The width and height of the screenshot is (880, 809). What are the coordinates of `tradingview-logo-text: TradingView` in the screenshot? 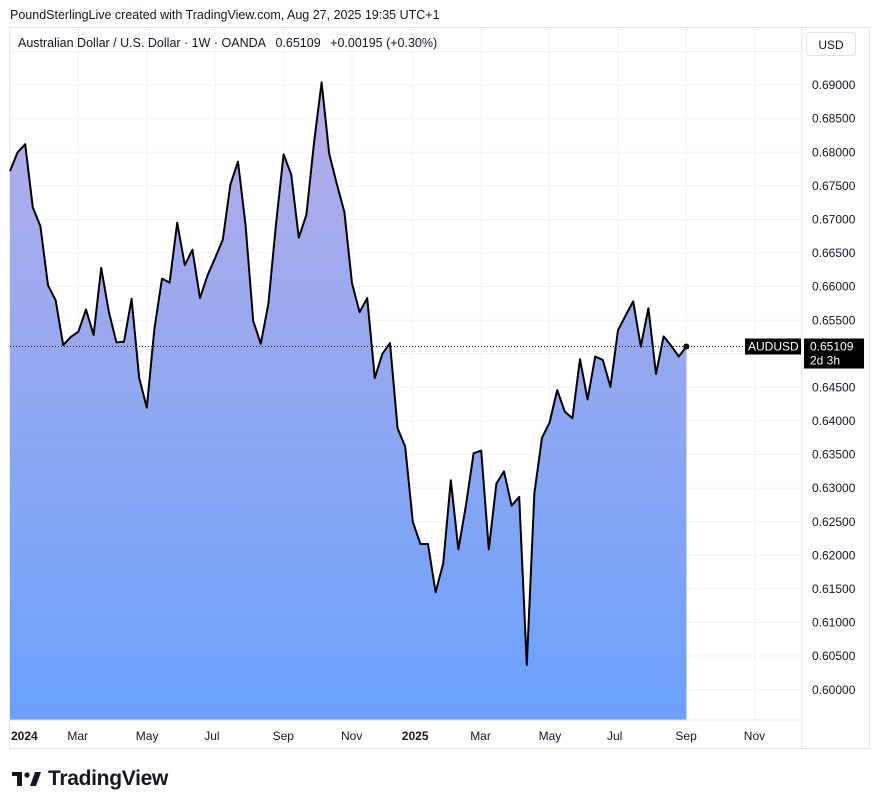 It's located at (108, 778).